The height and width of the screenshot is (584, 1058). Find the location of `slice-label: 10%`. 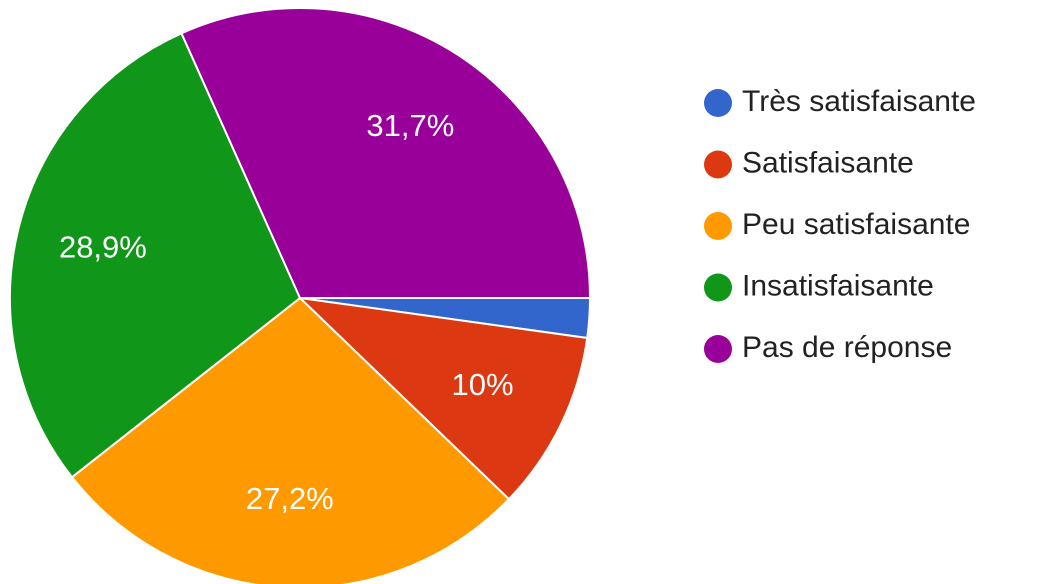

slice-label: 10% is located at coordinates (483, 384).